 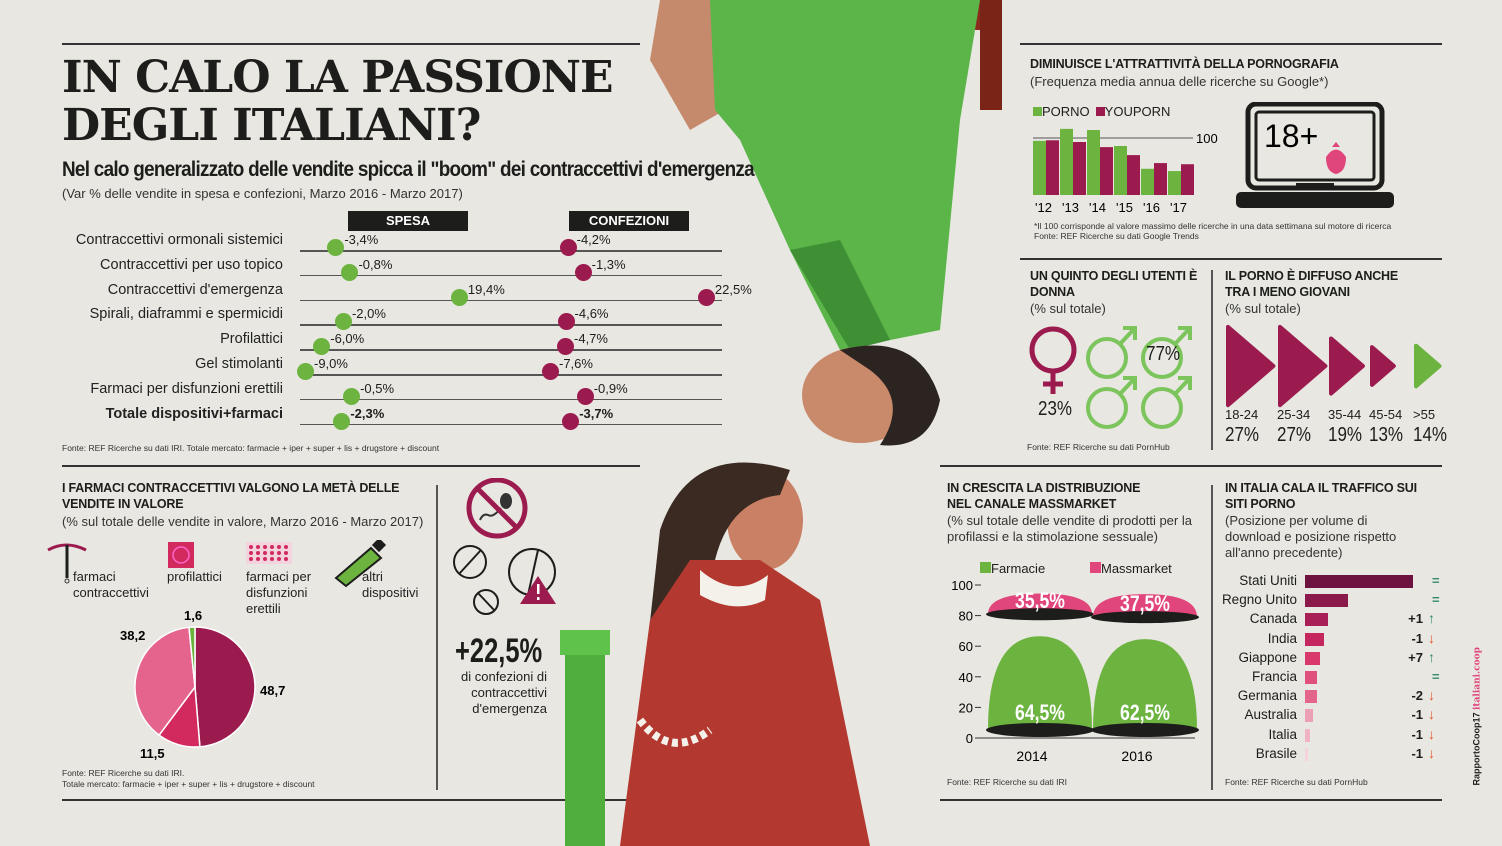 I want to click on google-bar-chart: 100 '12 '13 '14 '15 '16 '17, so click(x=1125, y=171).